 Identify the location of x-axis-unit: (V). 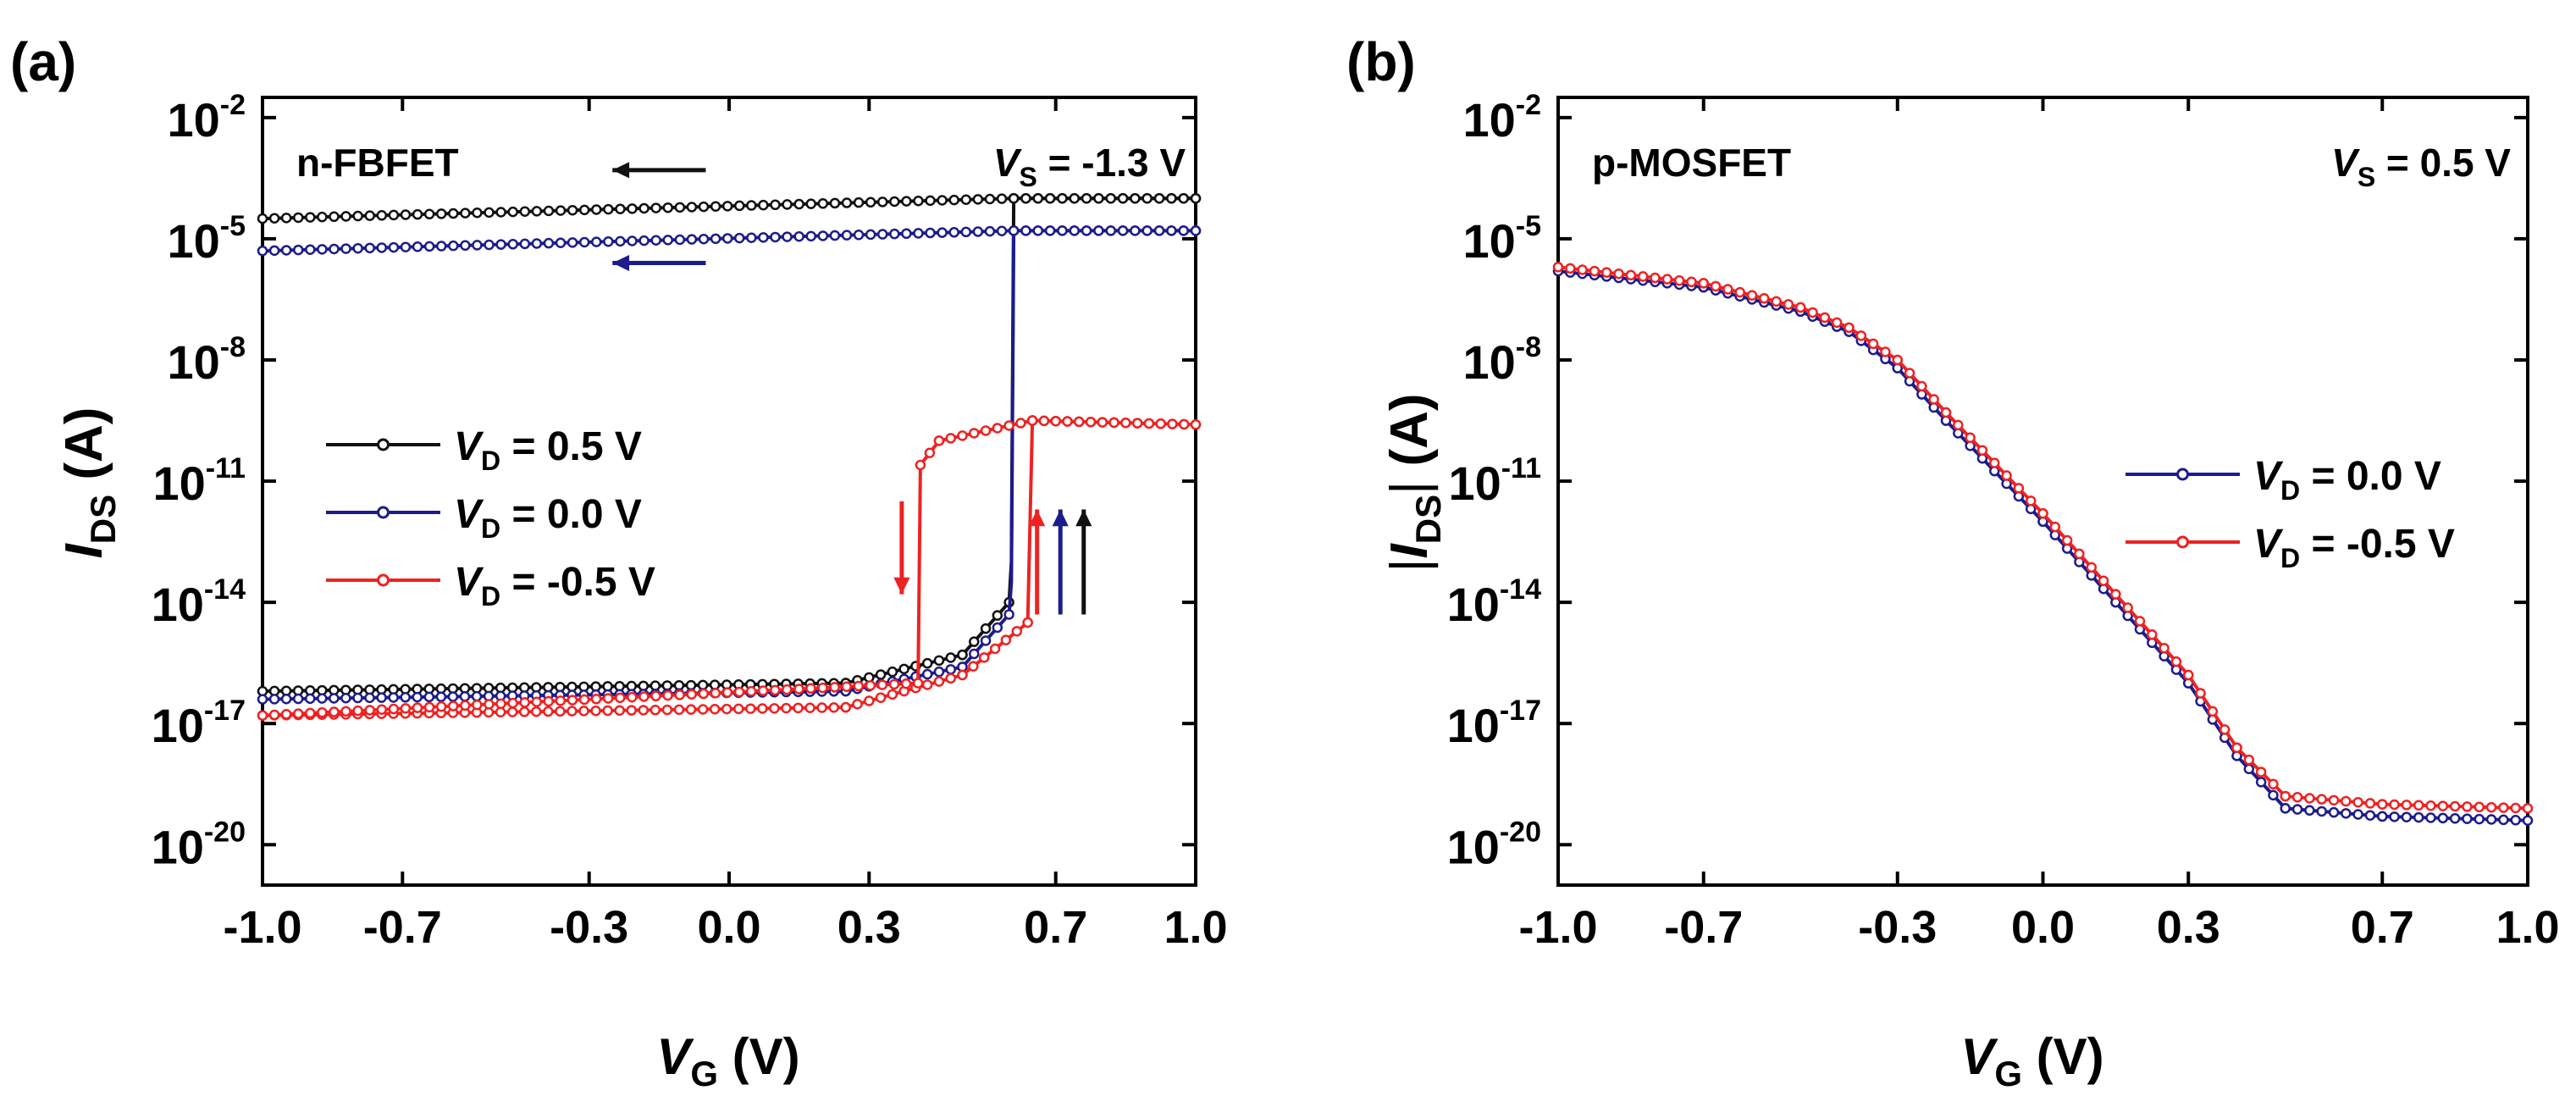
(759, 1056).